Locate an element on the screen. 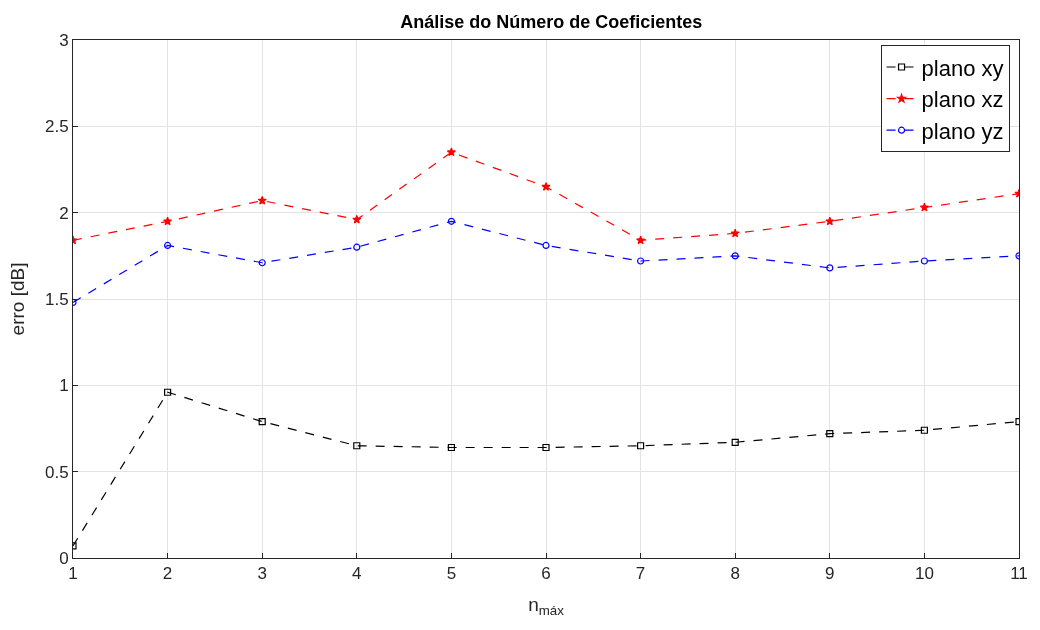 The width and height of the screenshot is (1040, 630). y-tick-label: 3 is located at coordinates (64, 40).